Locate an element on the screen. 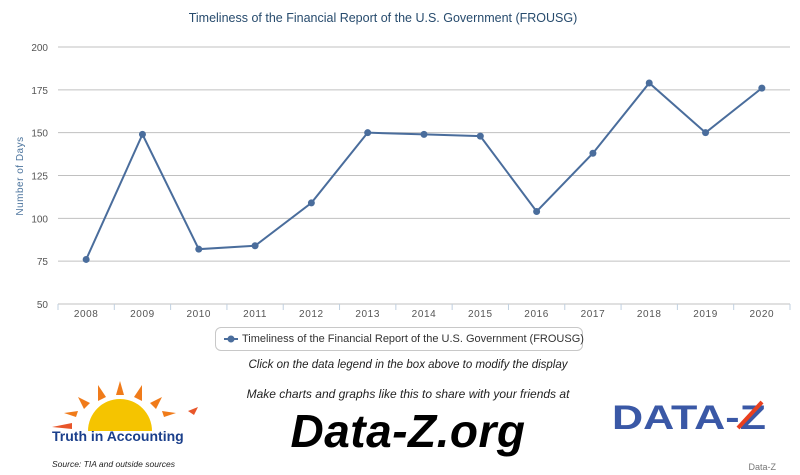 The height and width of the screenshot is (475, 800). y-tick-label: 75 is located at coordinates (43, 262).